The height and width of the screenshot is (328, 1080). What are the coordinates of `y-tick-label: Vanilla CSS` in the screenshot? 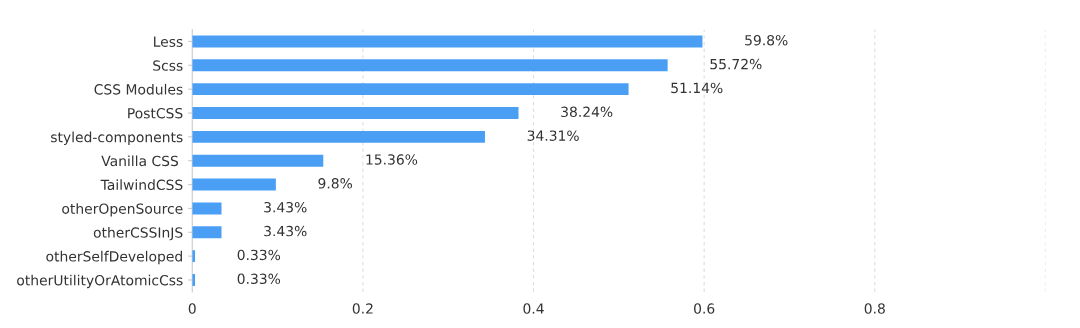 It's located at (140, 161).